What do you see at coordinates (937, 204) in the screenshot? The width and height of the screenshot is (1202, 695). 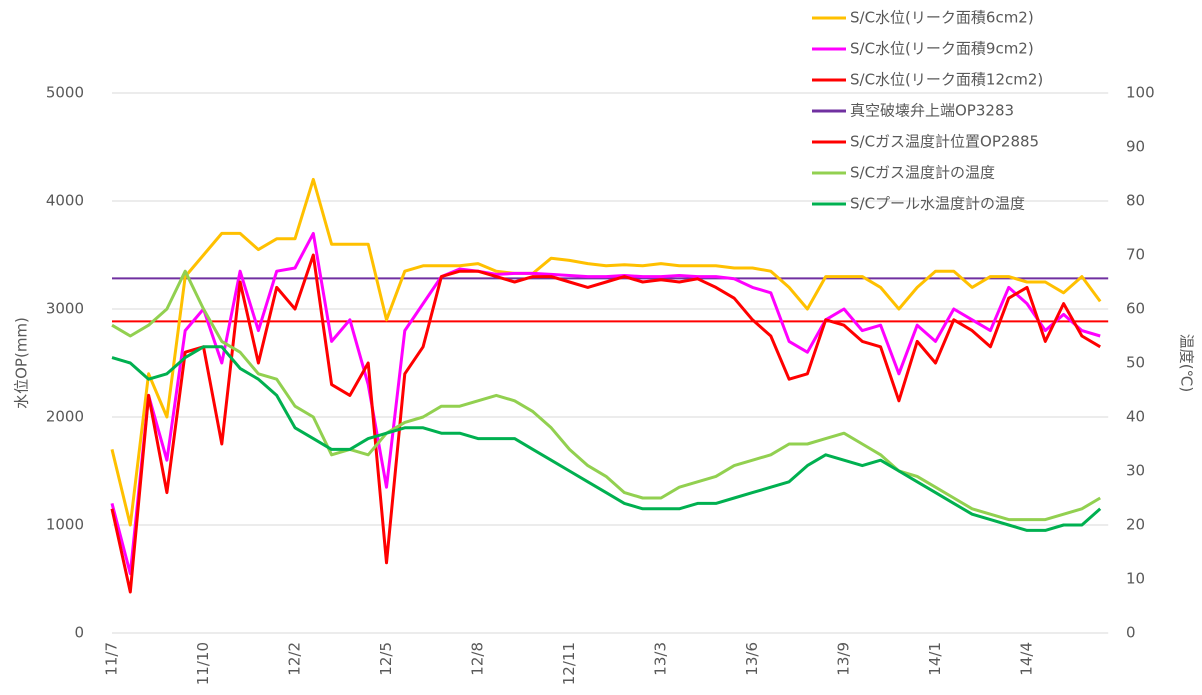 I see `legend-label: S/Cプール水温度計の温度` at bounding box center [937, 204].